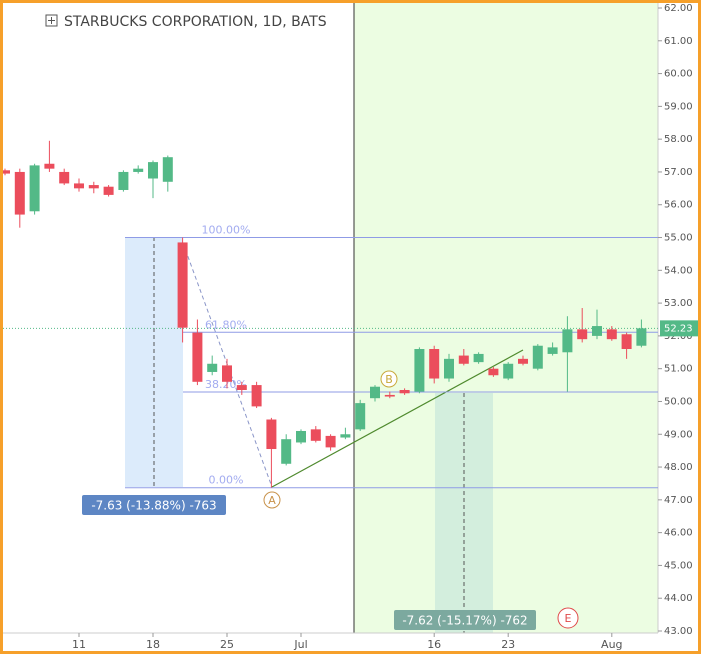 Image resolution: width=701 pixels, height=654 pixels. What do you see at coordinates (678, 106) in the screenshot?
I see `y-tick-label: 59.00` at bounding box center [678, 106].